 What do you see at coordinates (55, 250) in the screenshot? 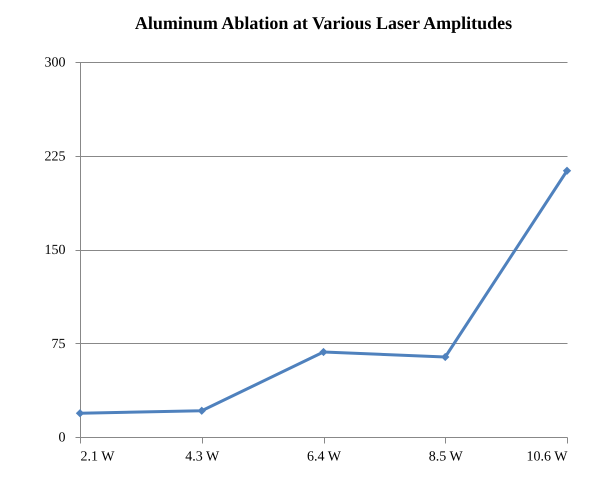
I see `y-tick-label: 150` at bounding box center [55, 250].